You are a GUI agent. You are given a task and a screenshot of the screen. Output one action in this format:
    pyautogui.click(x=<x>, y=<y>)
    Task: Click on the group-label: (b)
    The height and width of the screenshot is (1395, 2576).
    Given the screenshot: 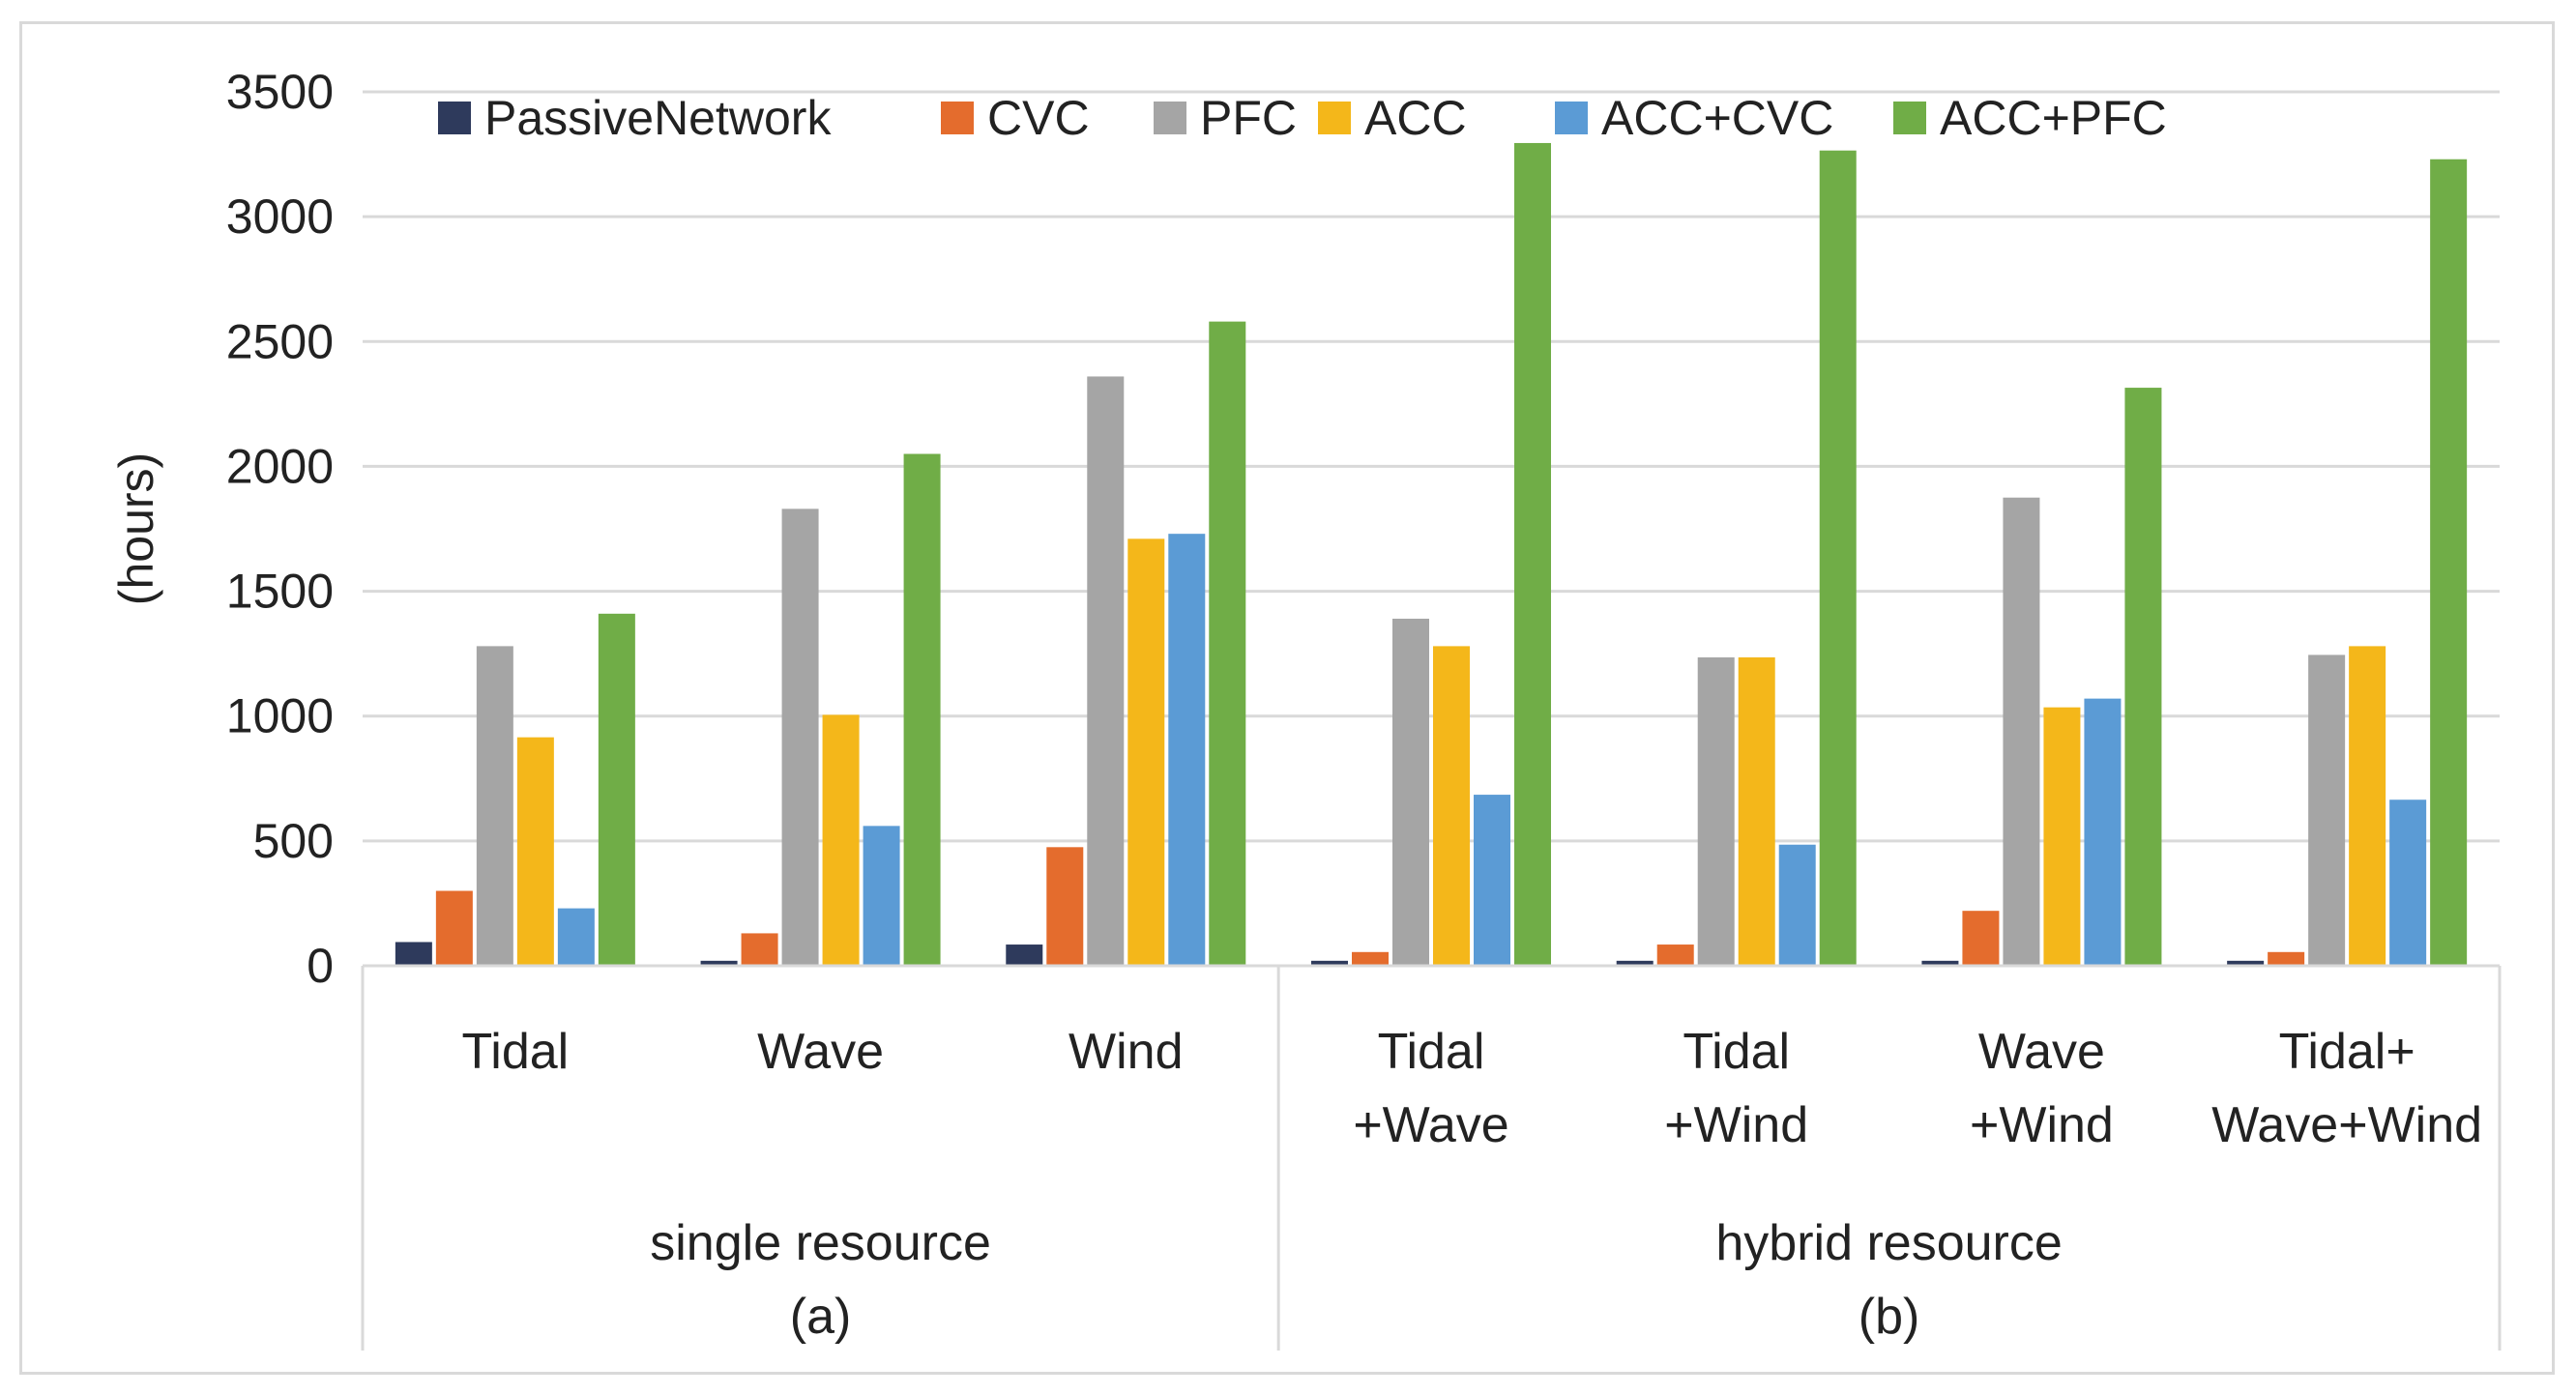 What is the action you would take?
    pyautogui.click(x=1889, y=1317)
    